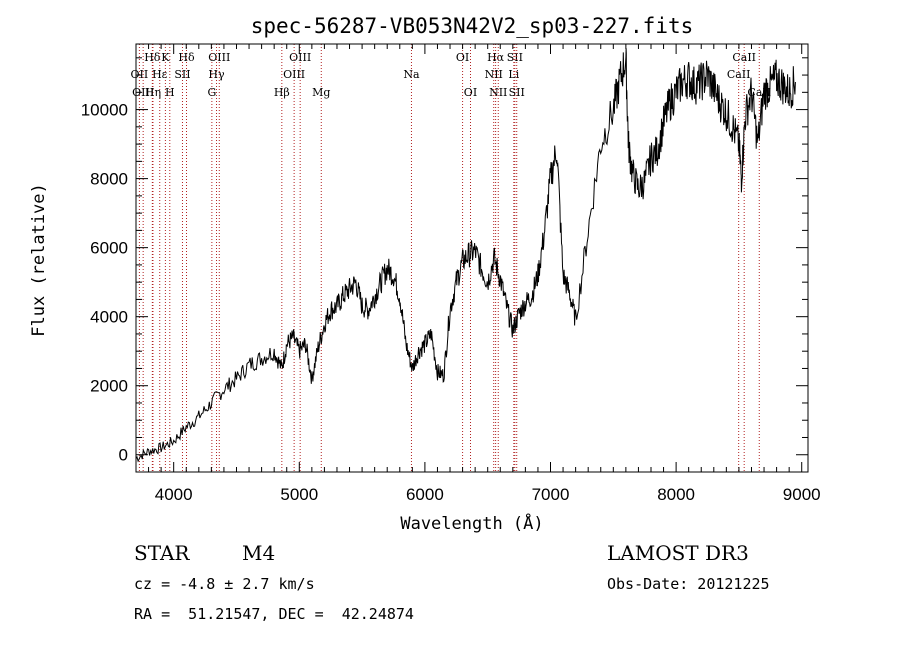 The image size is (900, 649). What do you see at coordinates (211, 92) in the screenshot?
I see `spectral-line-label: G` at bounding box center [211, 92].